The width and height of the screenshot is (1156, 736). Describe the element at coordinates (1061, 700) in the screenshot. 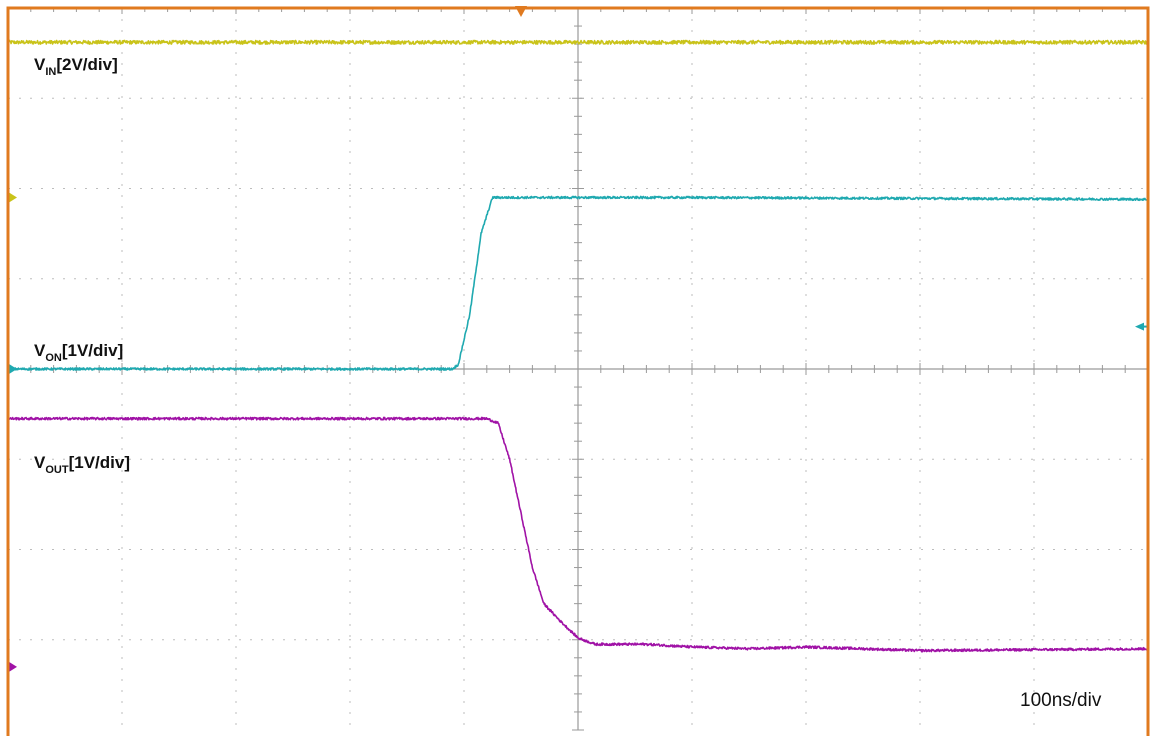

I see `timebase-label: 100ns/div` at that location.